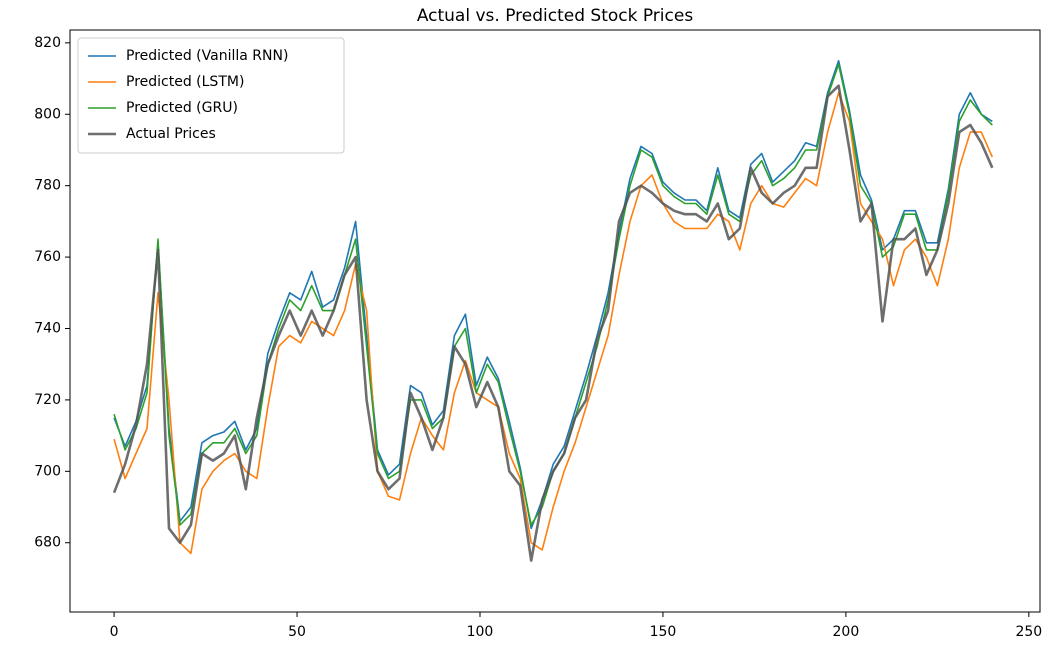 This screenshot has width=1062, height=660. I want to click on y-tick-label: 760, so click(47, 257).